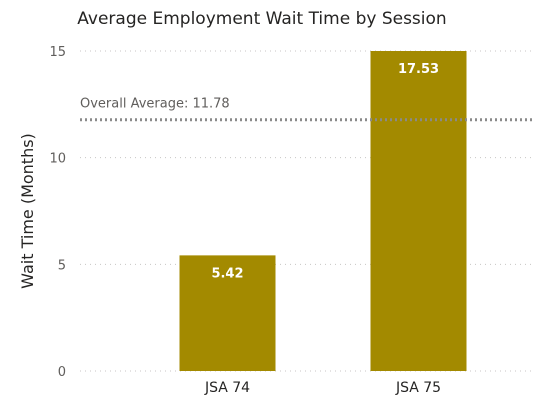  Describe the element at coordinates (57, 52) in the screenshot. I see `y-tick-label: 15` at that location.